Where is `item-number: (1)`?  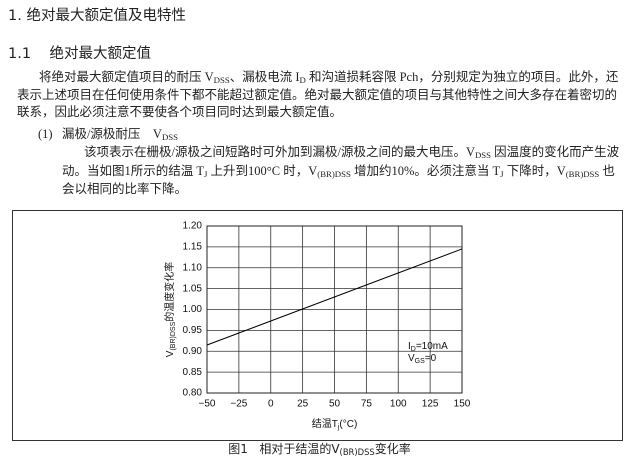
item-number: (1) is located at coordinates (45, 134).